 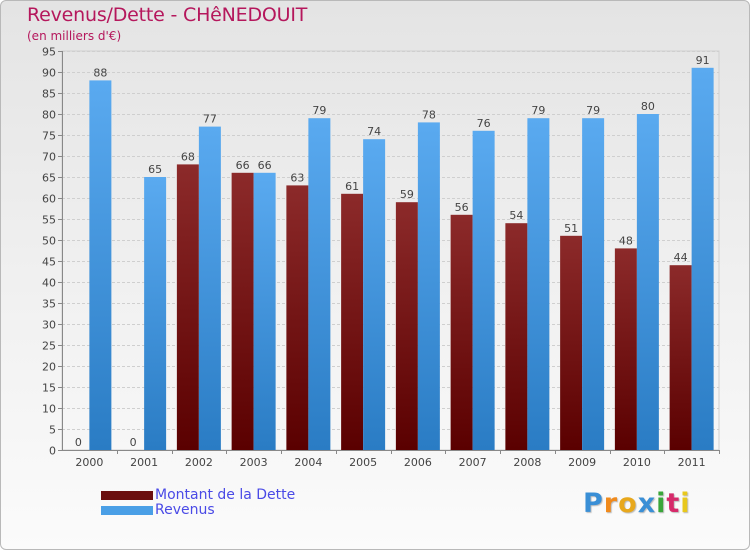 I want to click on data-label-dette: 56, so click(x=462, y=207).